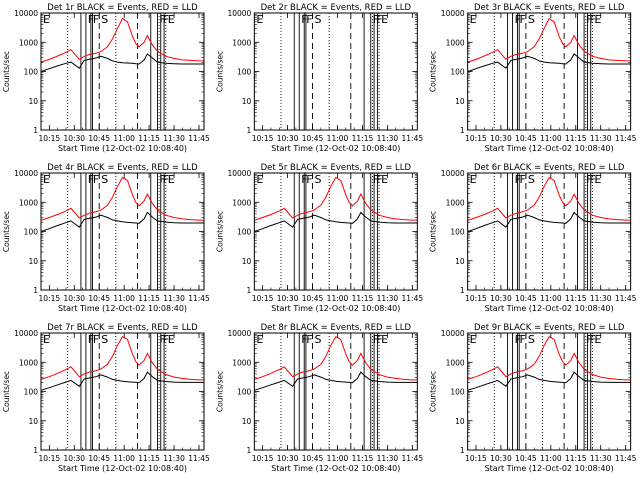 The image size is (640, 480). I want to click on panel-title: Det 1r BLACK = Events, RED = LLD, so click(122, 8).